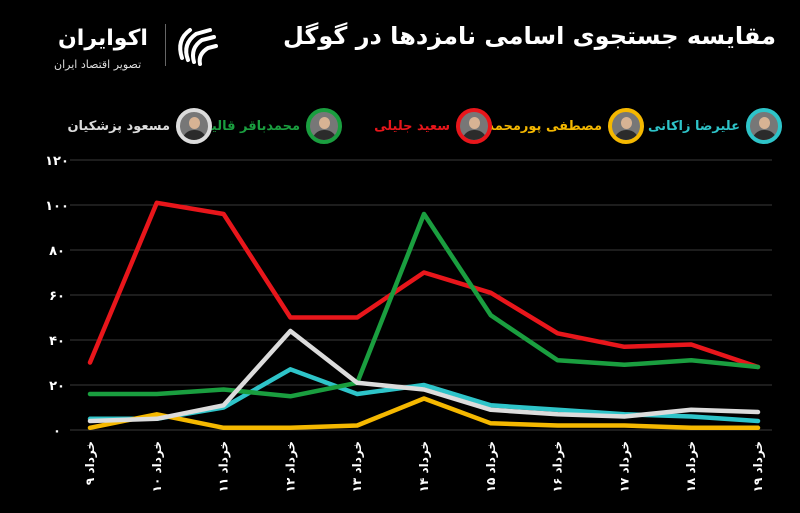 This screenshot has height=513, width=800. I want to click on legend-item: علیرضا زاکانی, so click(715, 126).